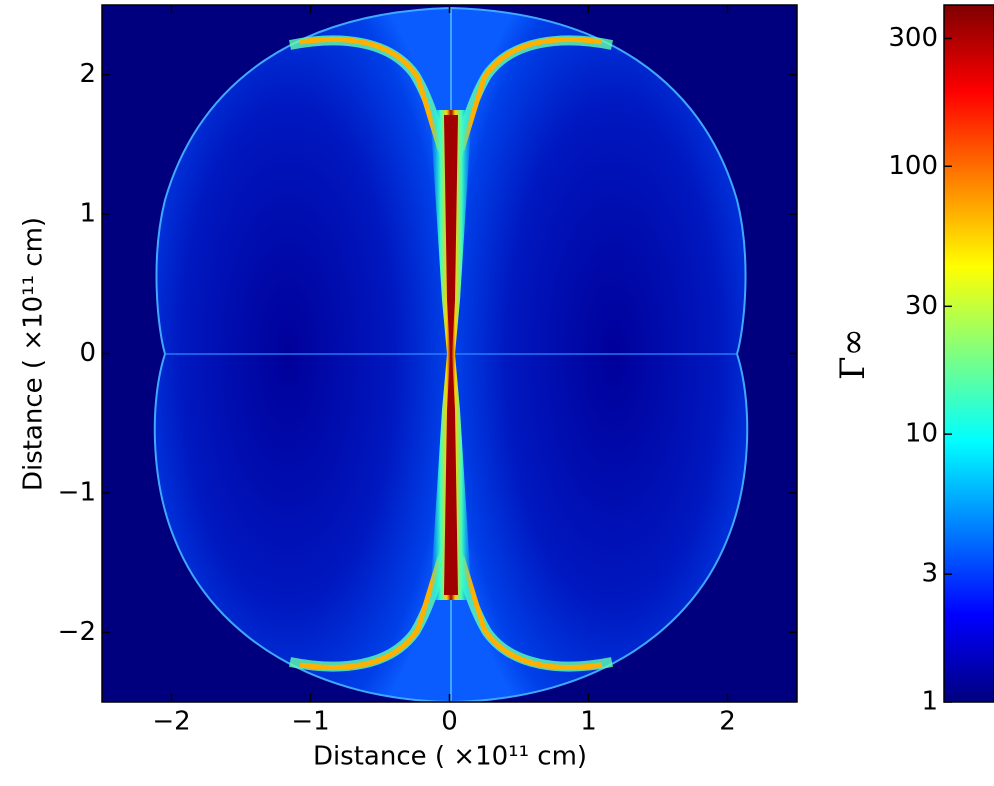 The width and height of the screenshot is (994, 786). I want to click on x-tick-label: −2, so click(171, 722).